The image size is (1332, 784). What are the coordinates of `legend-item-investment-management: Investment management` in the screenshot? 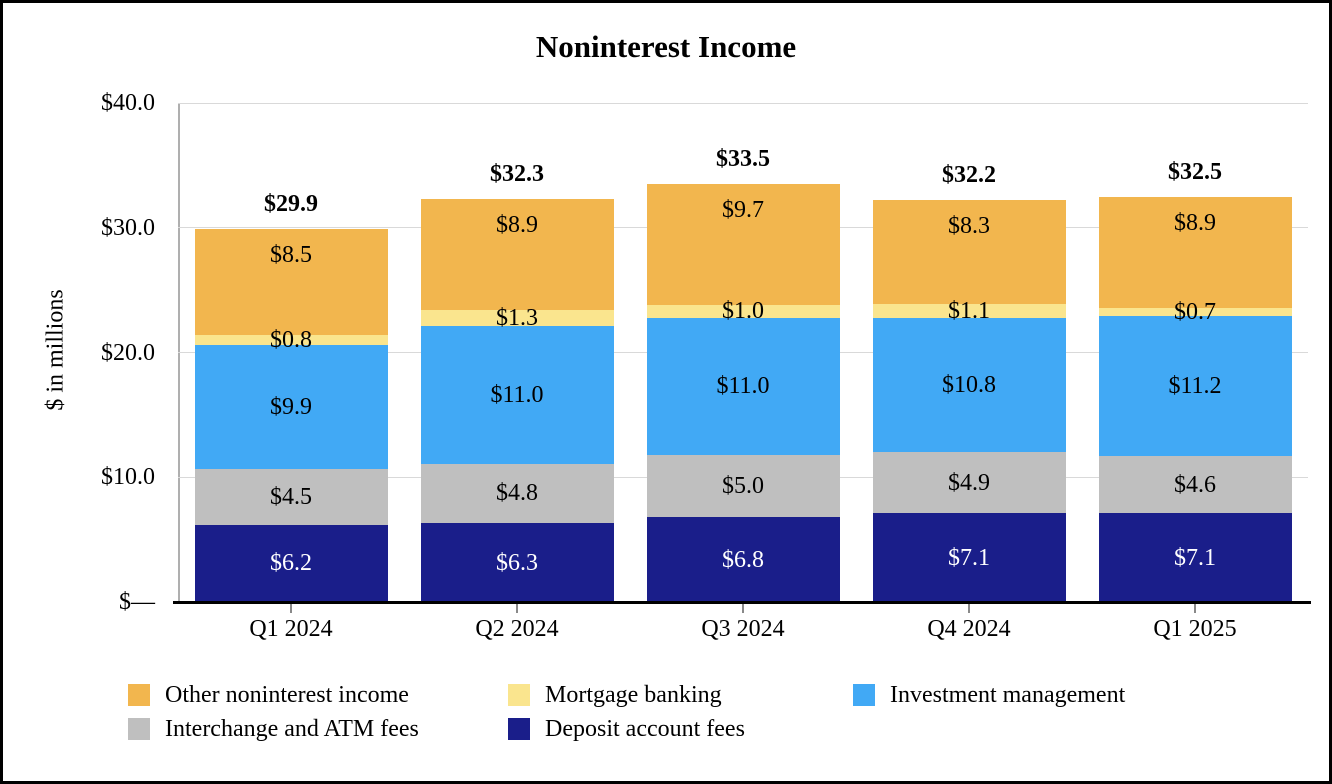 It's located at (989, 695).